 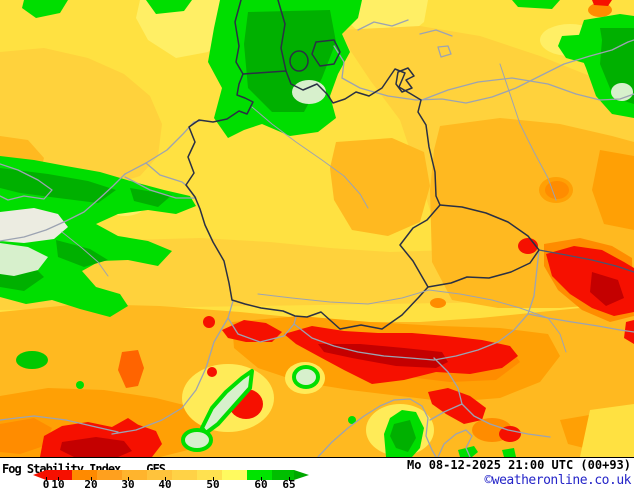 I want to click on legend-right-arrow, so click(x=301, y=475).